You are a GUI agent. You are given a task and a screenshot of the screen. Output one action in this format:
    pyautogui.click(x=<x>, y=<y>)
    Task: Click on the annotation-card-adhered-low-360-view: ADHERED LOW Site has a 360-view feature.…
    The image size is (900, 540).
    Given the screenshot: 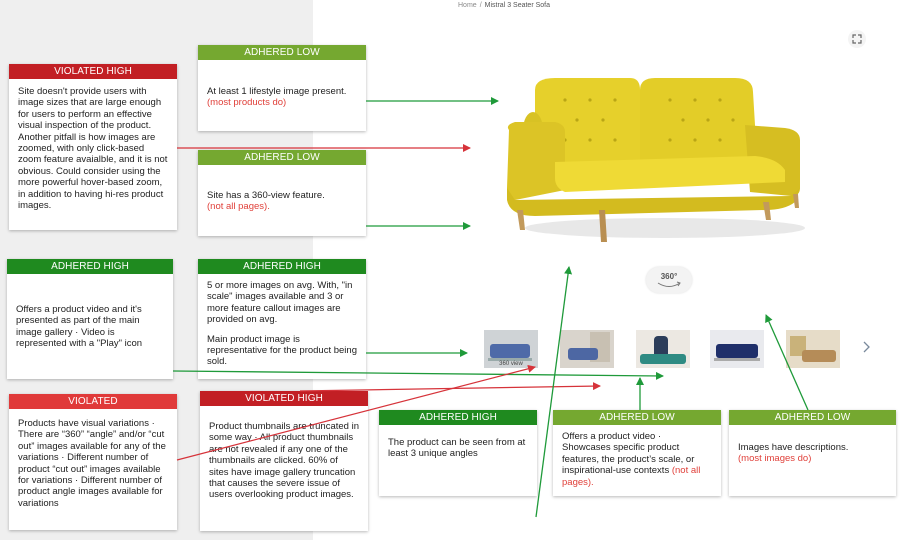 What is the action you would take?
    pyautogui.click(x=282, y=193)
    